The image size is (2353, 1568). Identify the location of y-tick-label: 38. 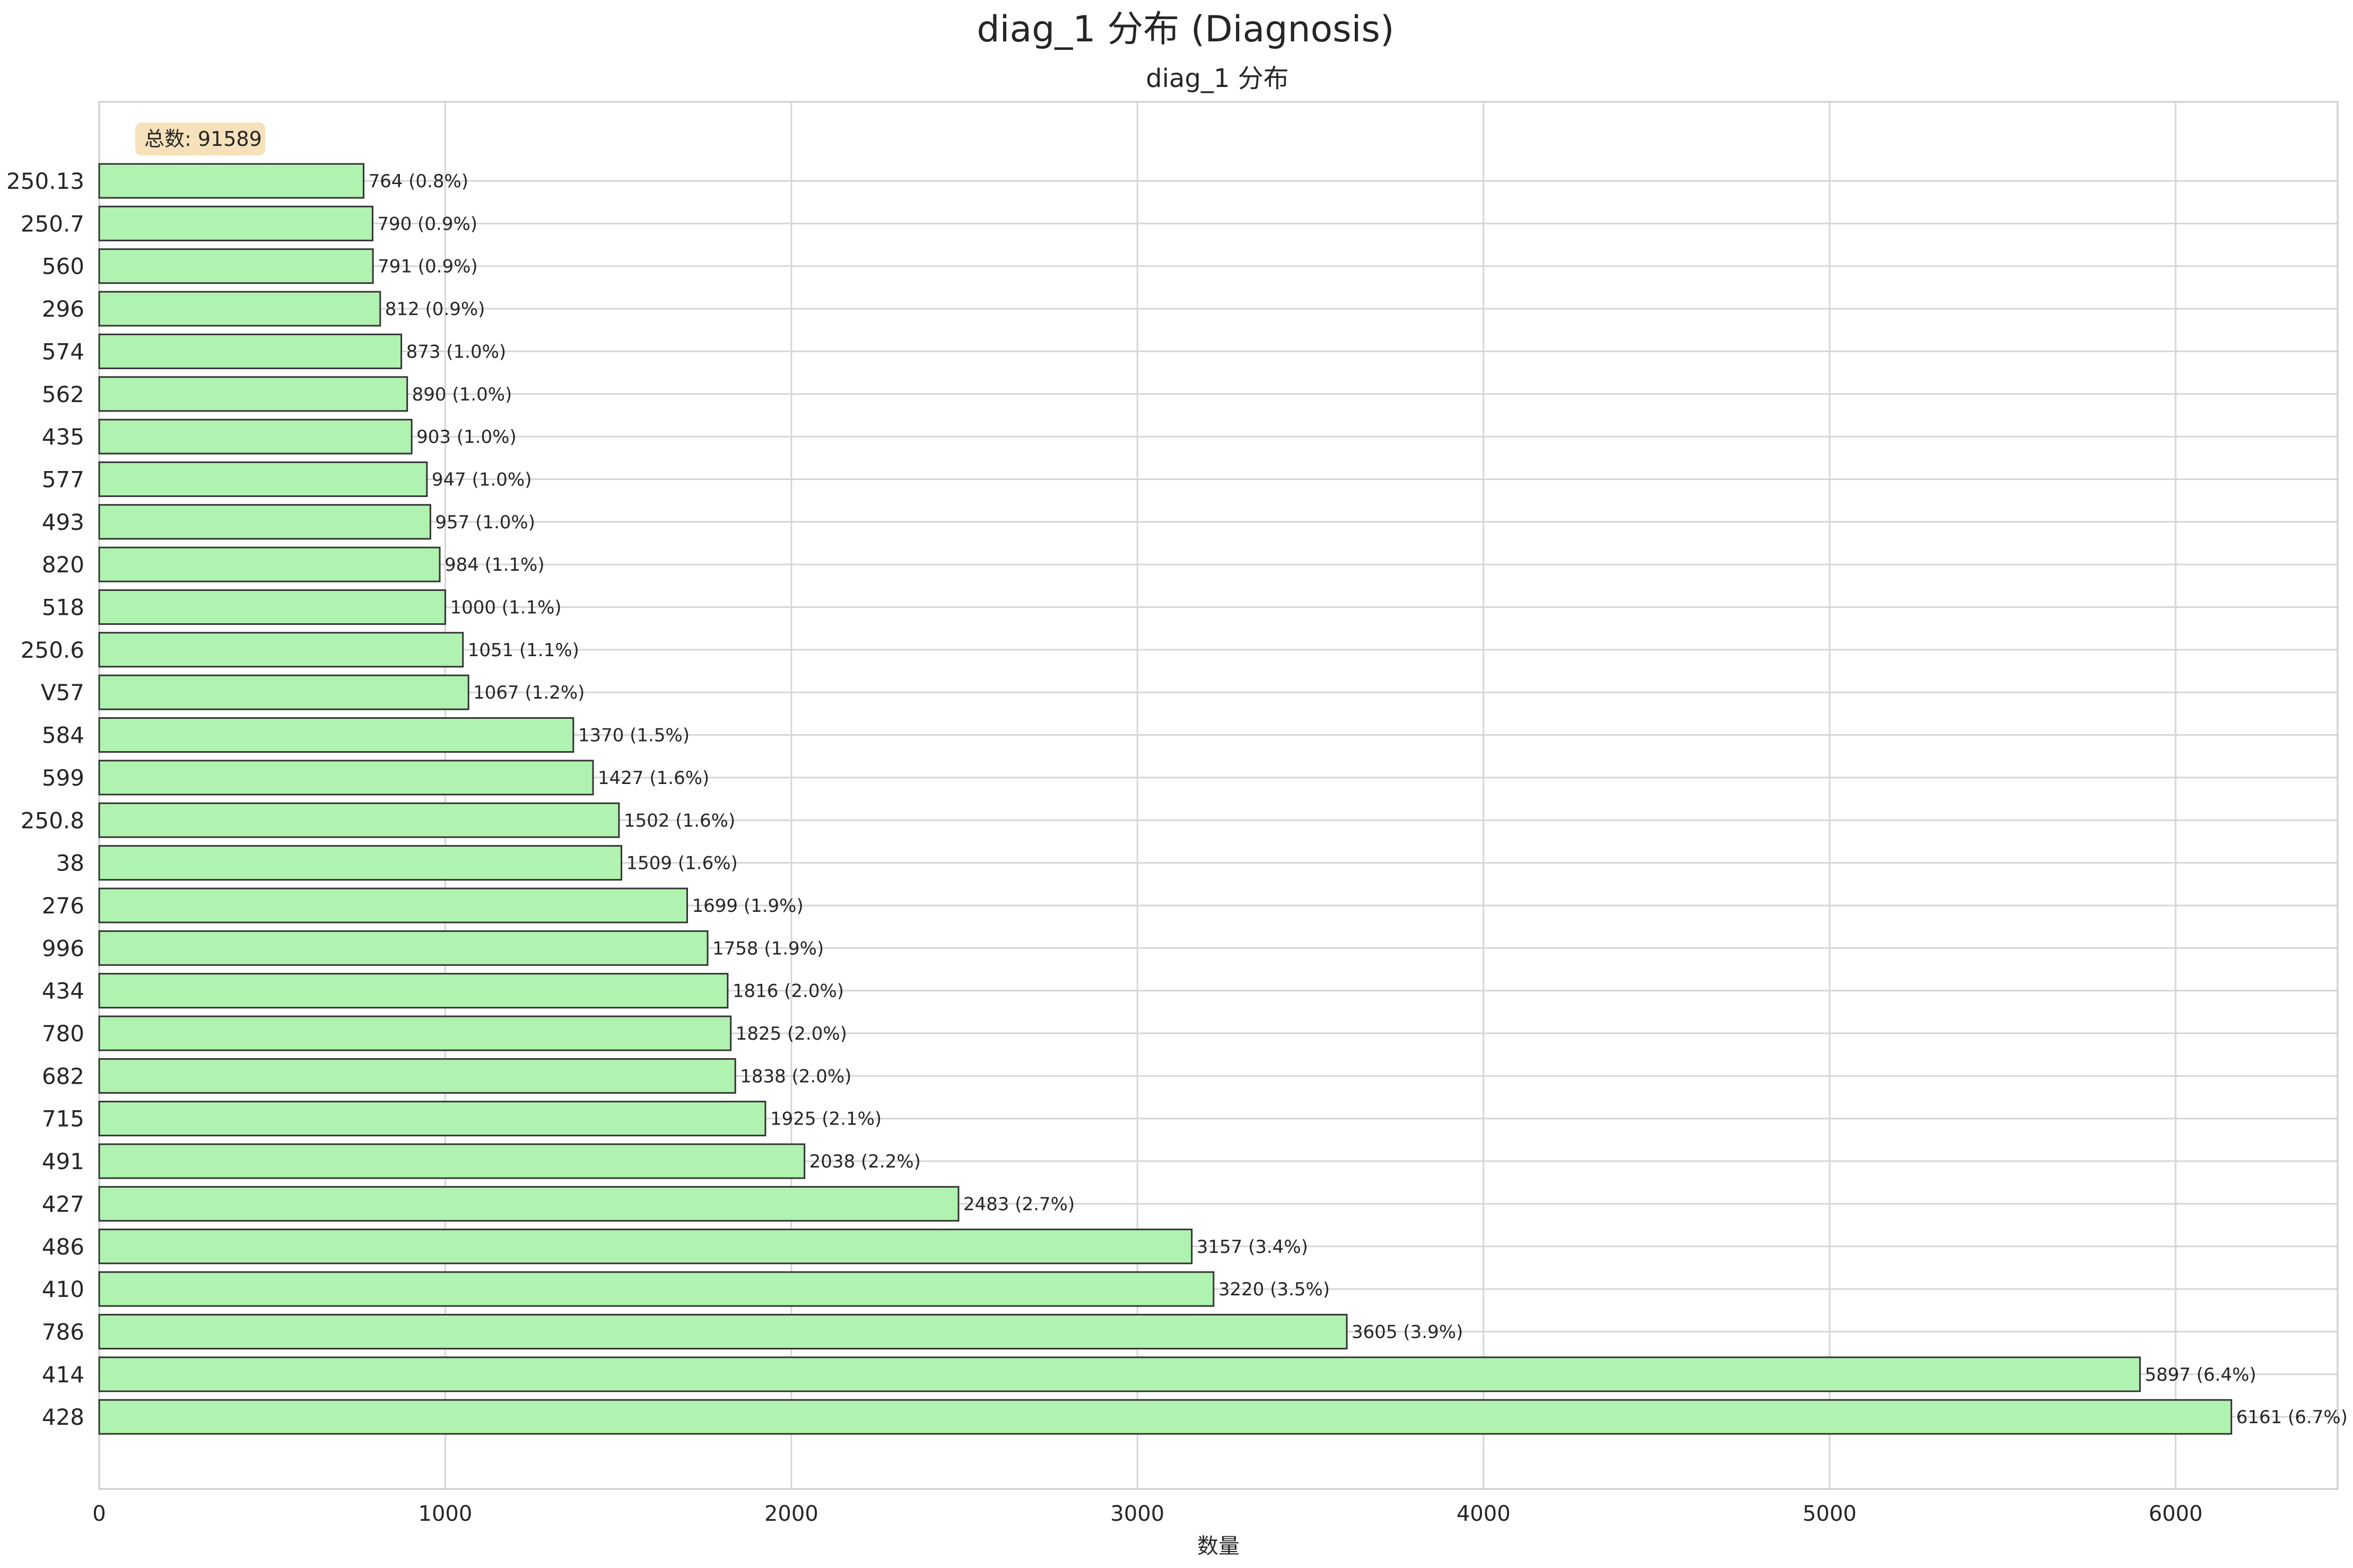
(70, 863).